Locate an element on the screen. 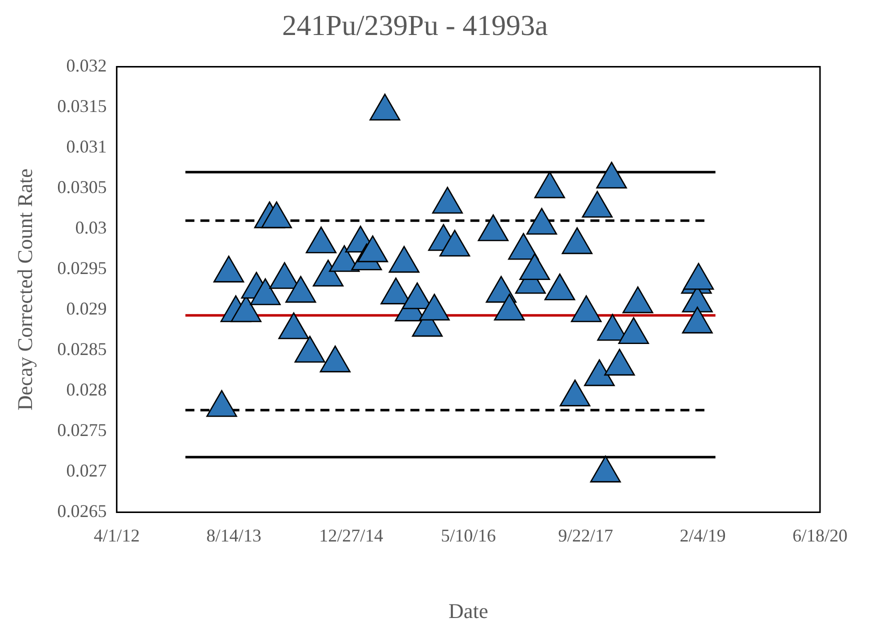  y-tick-label: 0.0275 is located at coordinates (82, 430).